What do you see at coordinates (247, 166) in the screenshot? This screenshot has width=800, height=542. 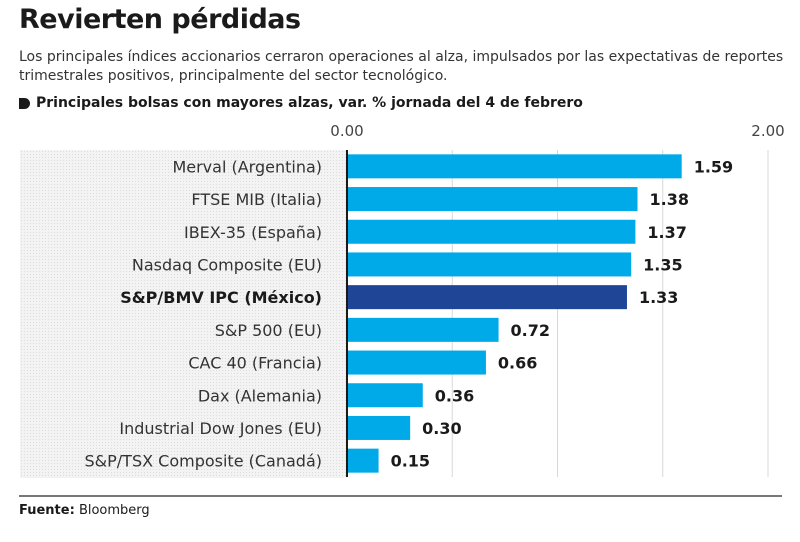 I see `category-label: Merval (Argentina)` at bounding box center [247, 166].